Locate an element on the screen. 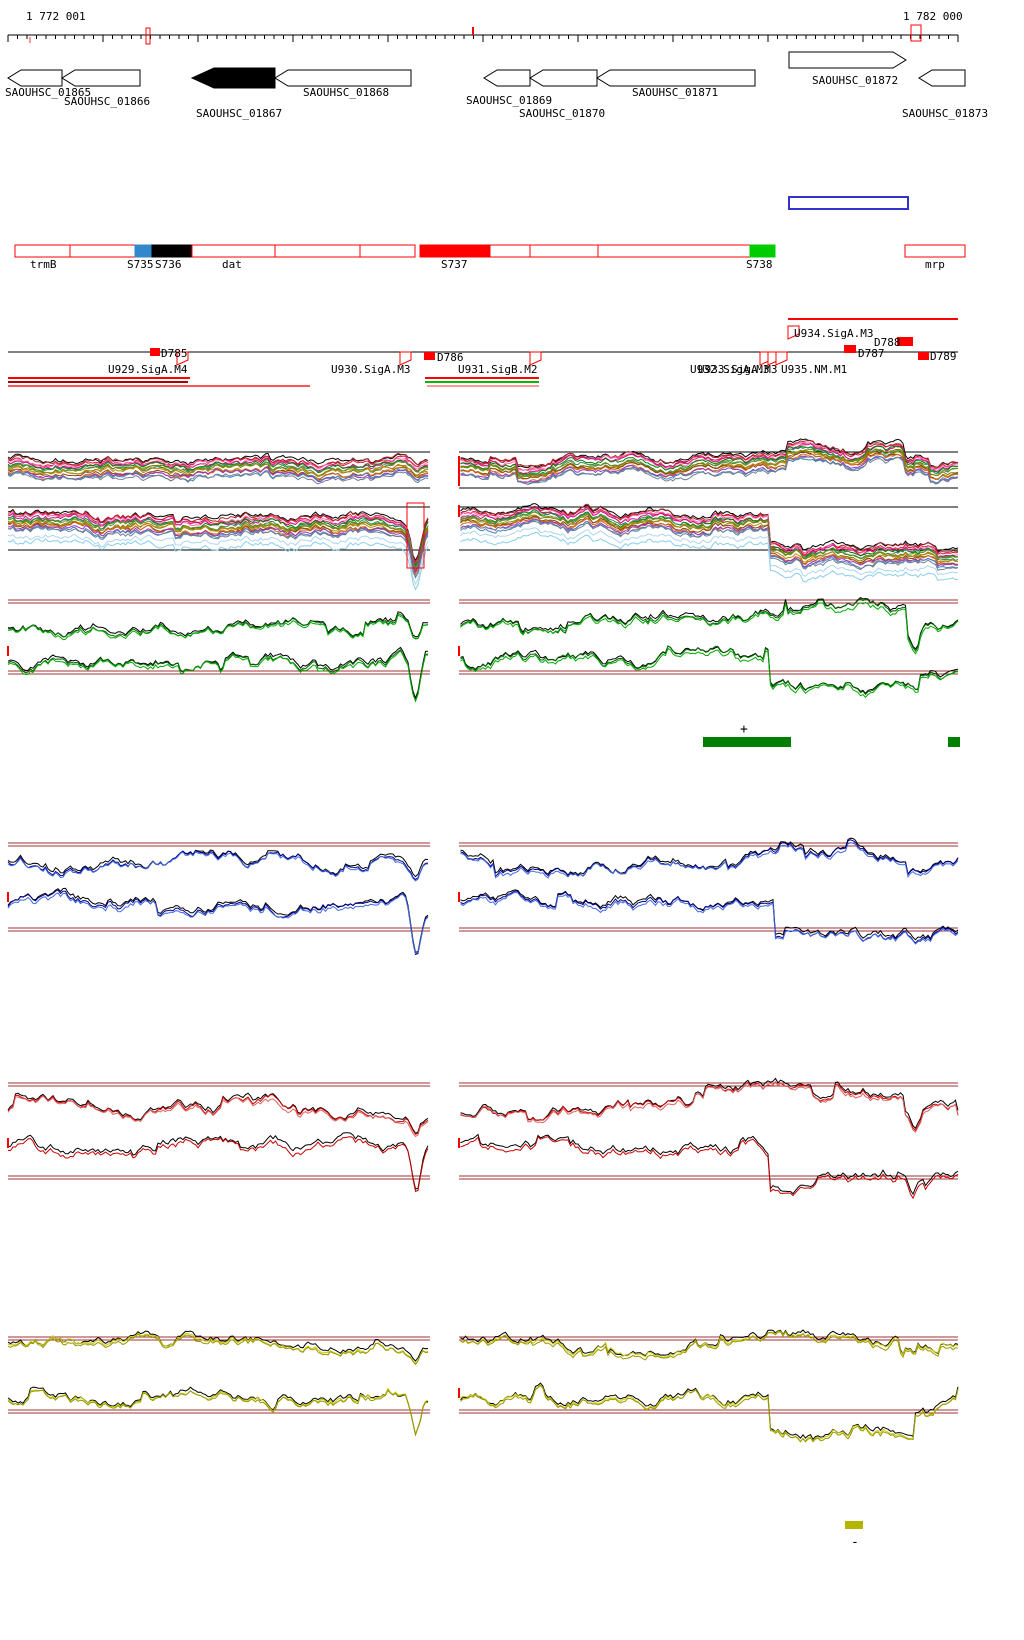 Image resolution: width=1024 pixels, height=1640 pixels. marker-label-D786: D786 is located at coordinates (450, 357).